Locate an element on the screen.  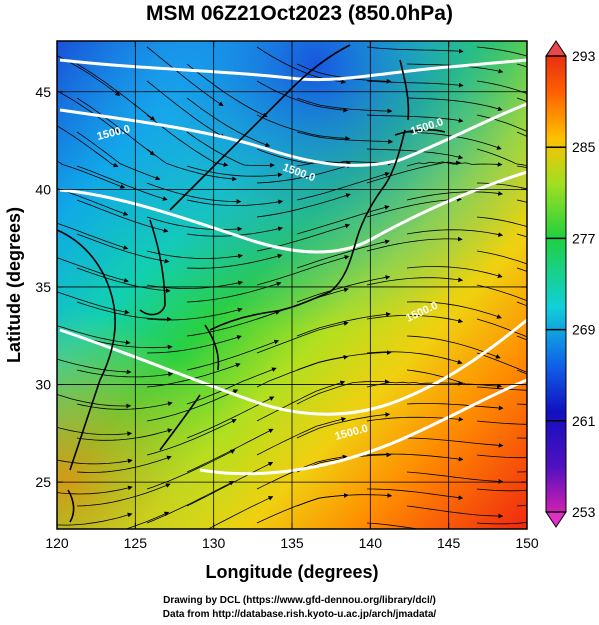
coastline-korea is located at coordinates (152, 267).